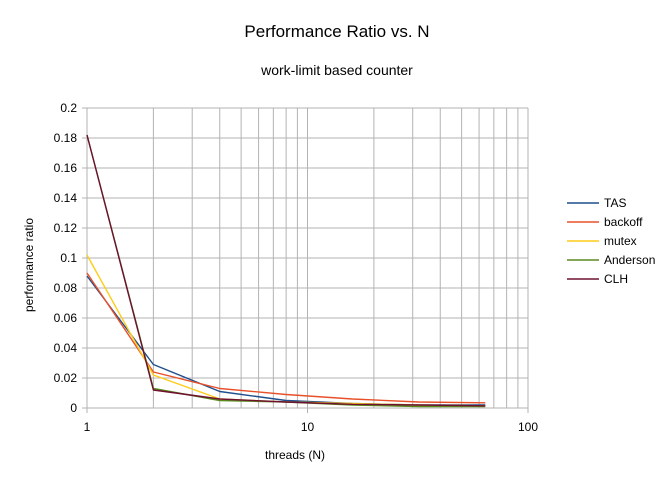 The height and width of the screenshot is (485, 672). What do you see at coordinates (336, 70) in the screenshot?
I see `chart-subtitle: work-limit based counter` at bounding box center [336, 70].